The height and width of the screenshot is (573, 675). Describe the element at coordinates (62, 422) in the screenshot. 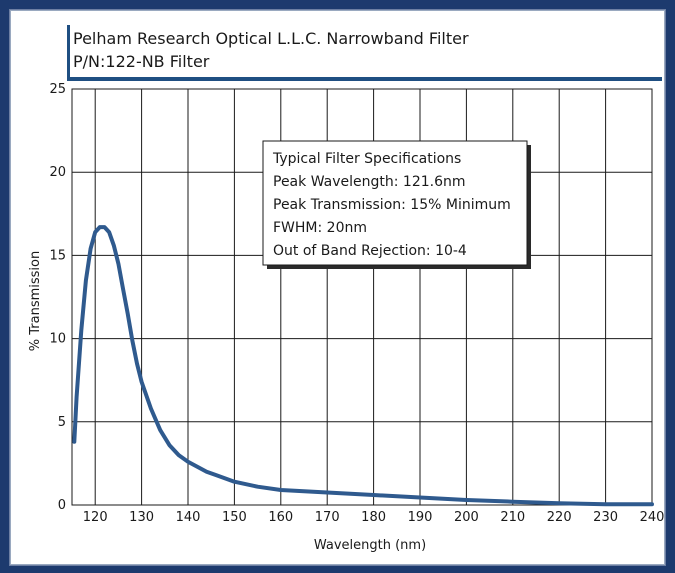

I see `y-tick-label-5: 5` at that location.